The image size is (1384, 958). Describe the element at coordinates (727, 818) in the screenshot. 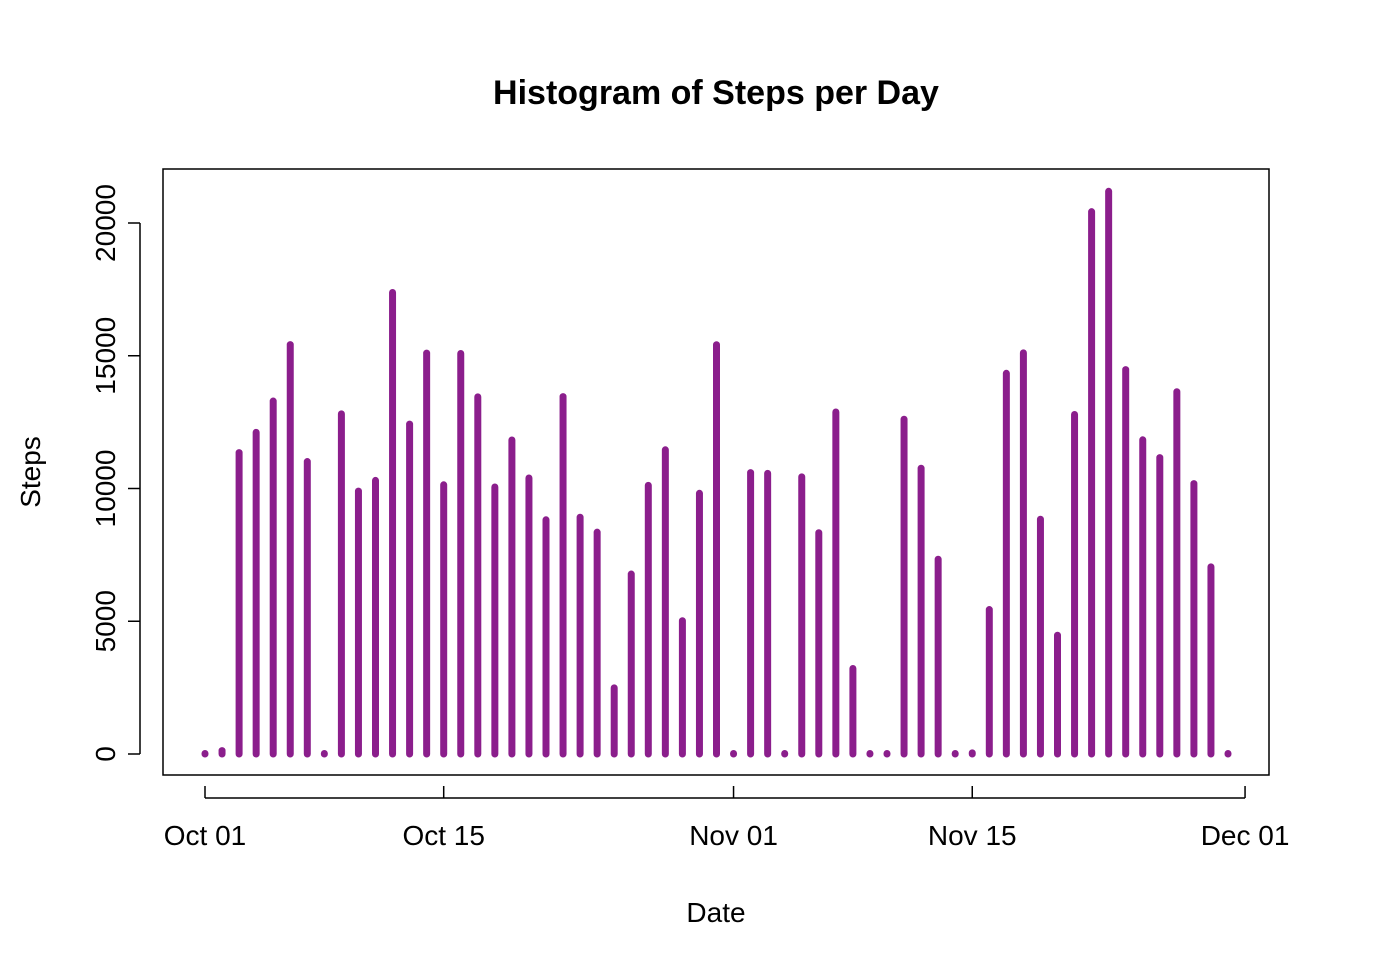

I see `x-axis: Oct 01 Oct 15 Nov 01 Nov 15 Dec 01` at that location.